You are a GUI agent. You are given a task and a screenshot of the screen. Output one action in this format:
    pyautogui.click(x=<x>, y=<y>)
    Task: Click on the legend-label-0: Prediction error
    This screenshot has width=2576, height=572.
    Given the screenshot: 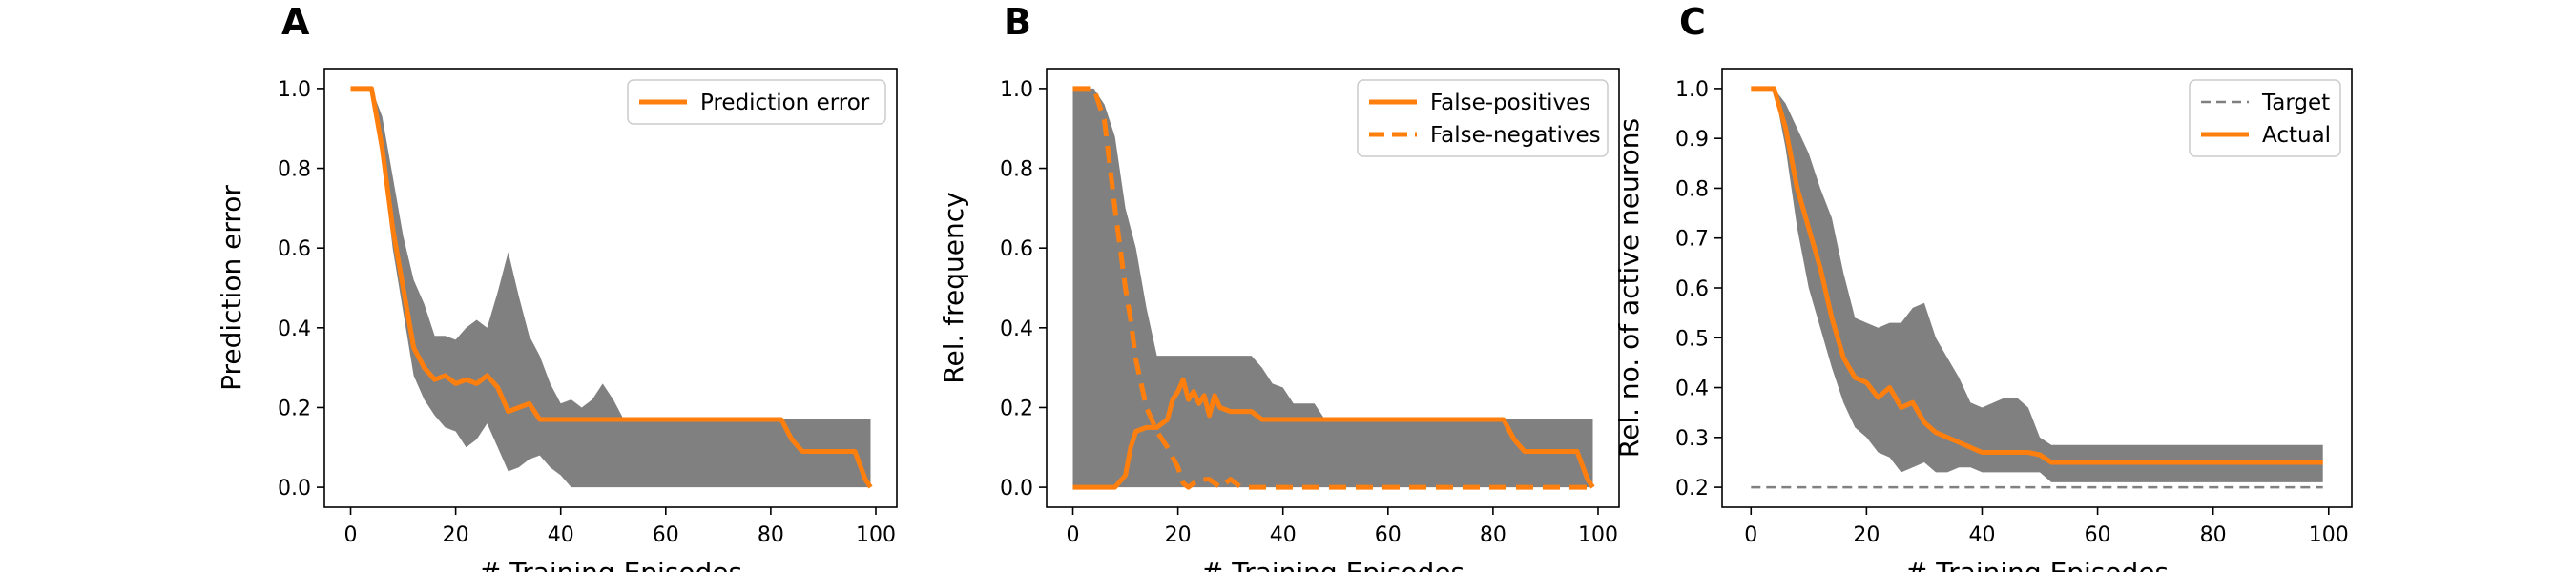 What is the action you would take?
    pyautogui.click(x=785, y=103)
    